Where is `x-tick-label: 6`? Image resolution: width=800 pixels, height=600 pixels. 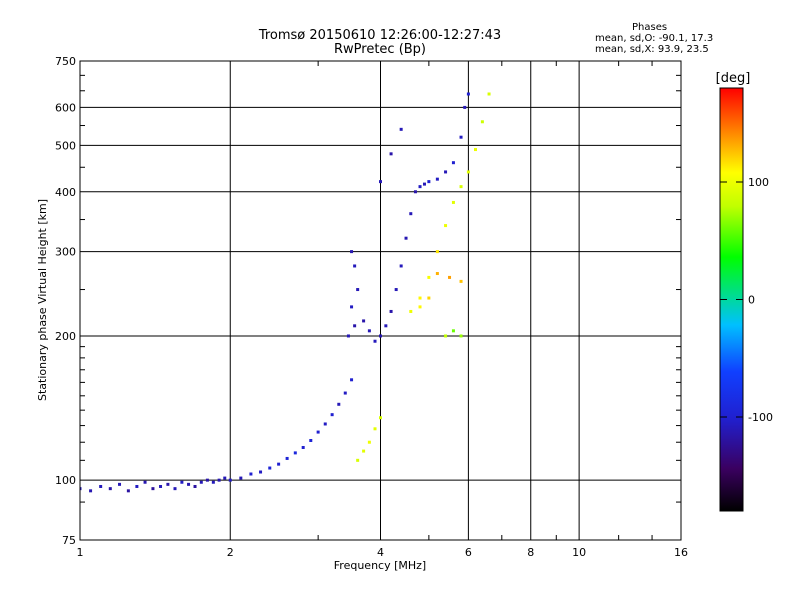
x-tick-label: 6 is located at coordinates (468, 552).